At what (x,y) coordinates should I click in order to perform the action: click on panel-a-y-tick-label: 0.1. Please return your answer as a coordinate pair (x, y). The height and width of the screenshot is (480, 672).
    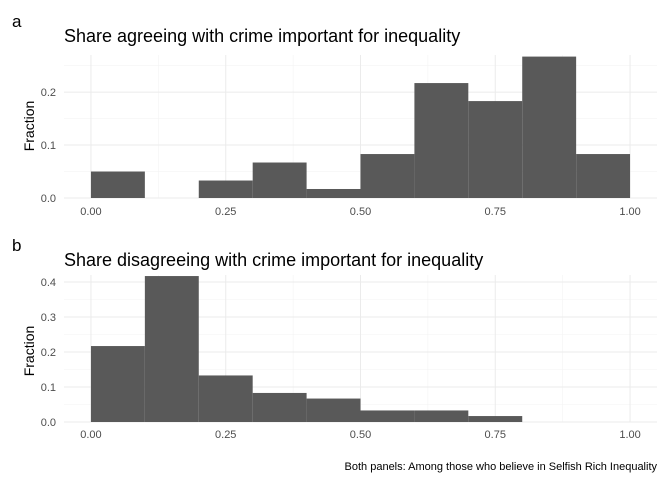
    Looking at the image, I should click on (48, 146).